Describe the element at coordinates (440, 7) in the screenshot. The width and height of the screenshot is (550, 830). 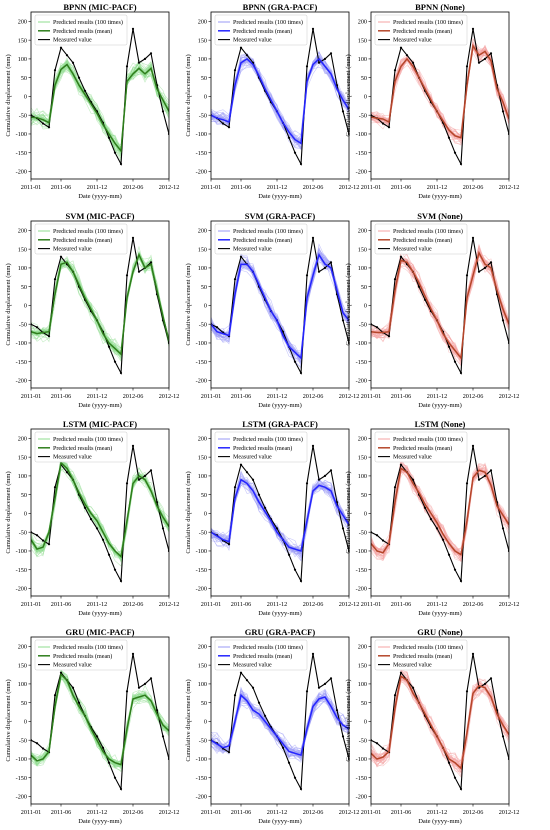
I see `panel-title: BPNN (None)` at that location.